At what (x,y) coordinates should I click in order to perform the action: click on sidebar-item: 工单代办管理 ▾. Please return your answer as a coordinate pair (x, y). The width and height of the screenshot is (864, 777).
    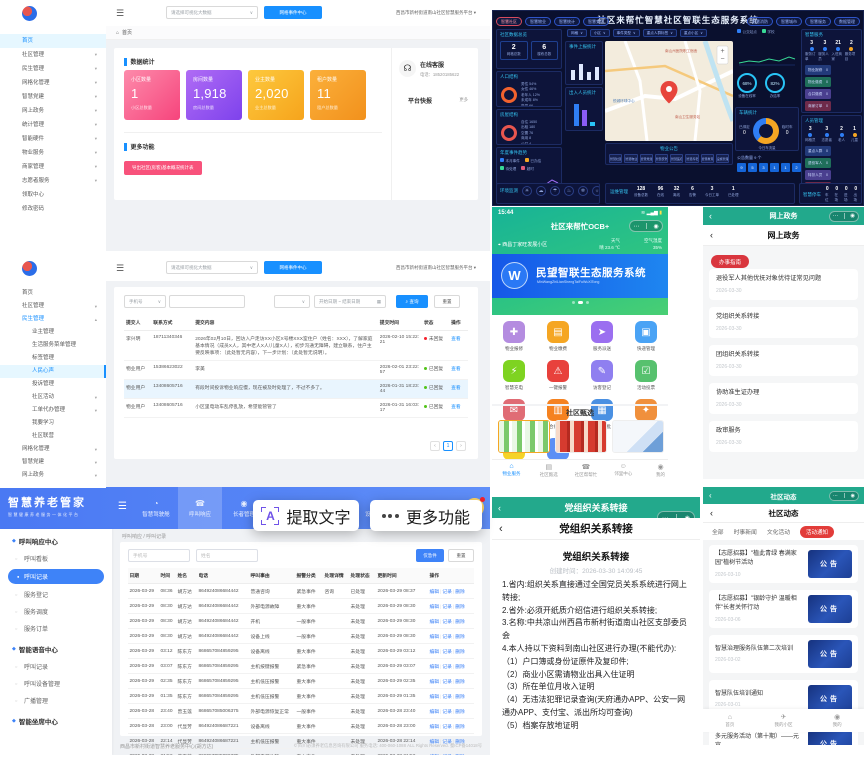
    Looking at the image, I should click on (53, 410).